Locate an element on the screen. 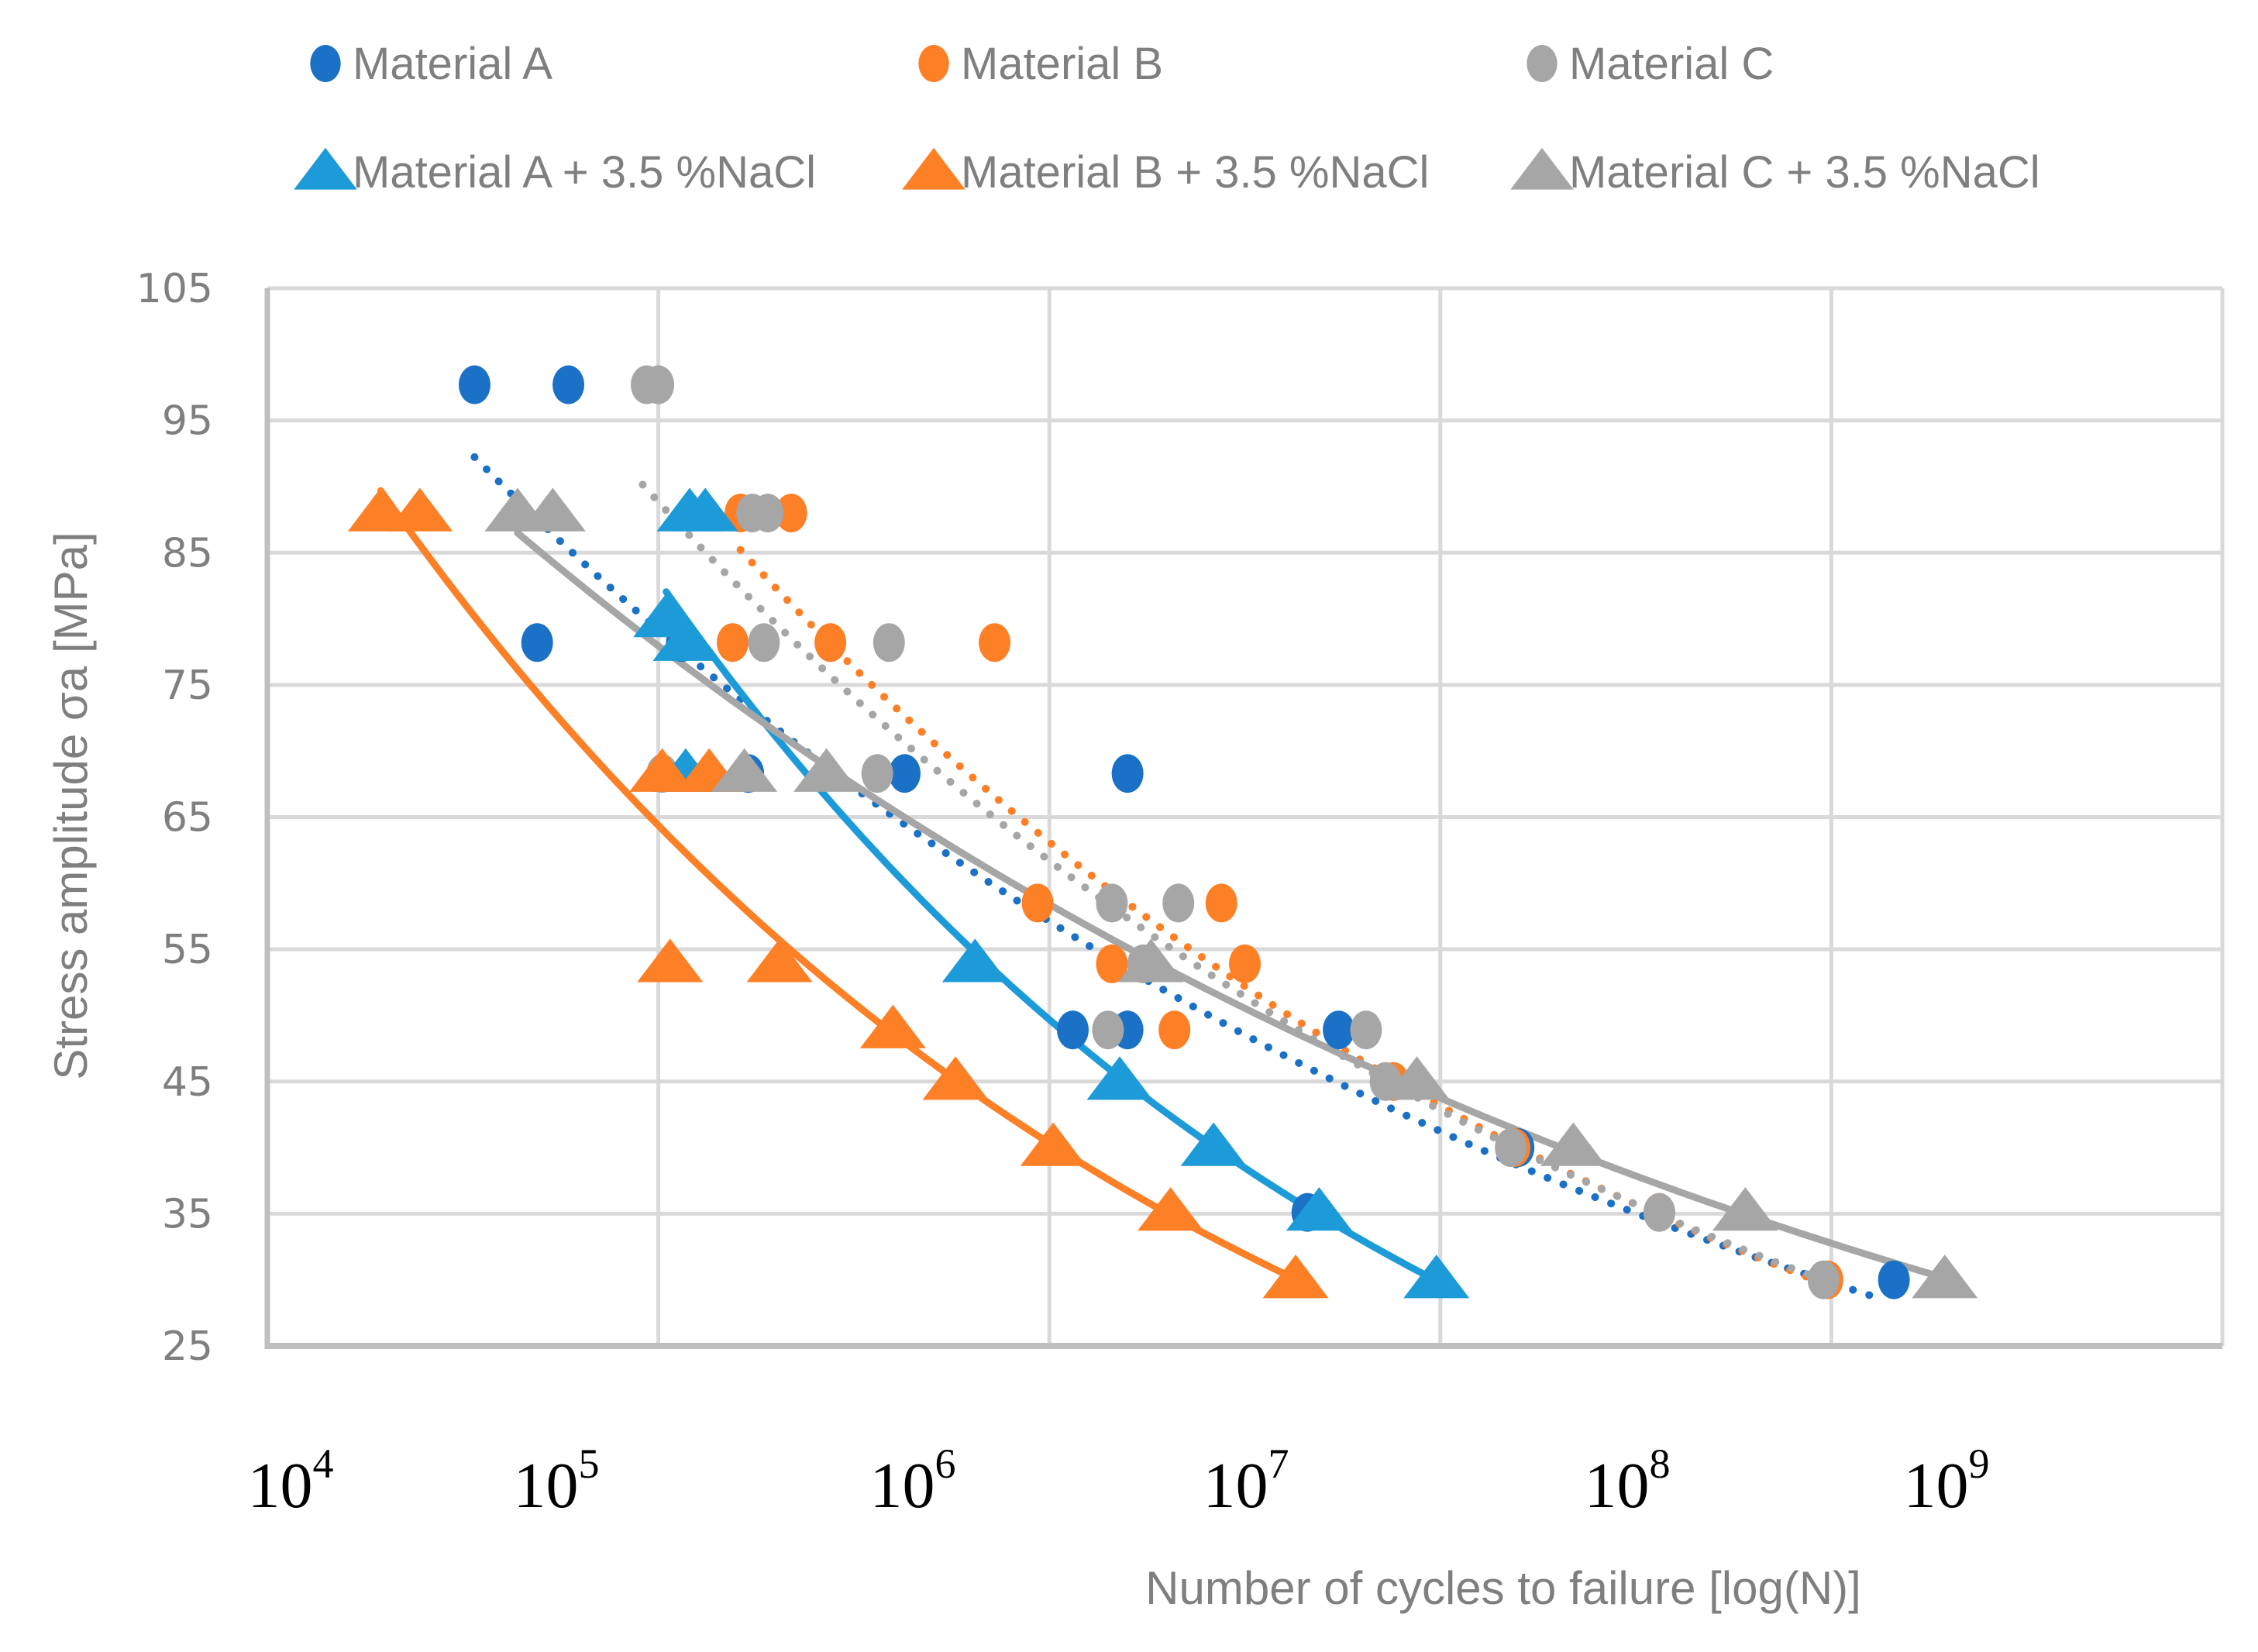 The image size is (2258, 1652). legend-label: Material C is located at coordinates (1672, 64).